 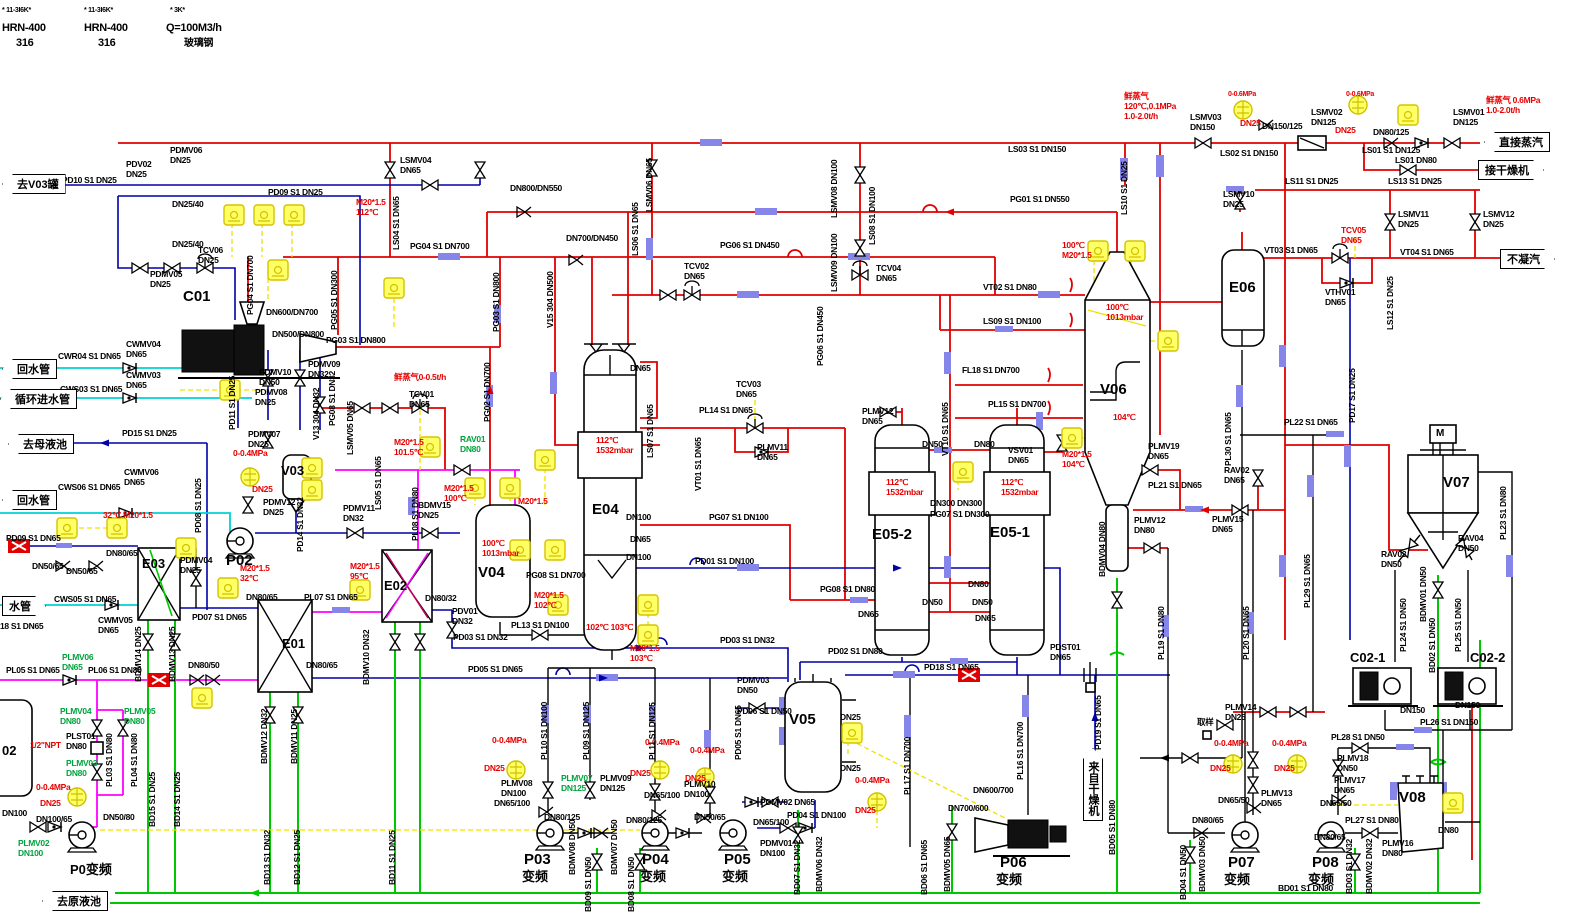 I want to click on pipe-label: PL28 S1 DN50, so click(x=1358, y=737).